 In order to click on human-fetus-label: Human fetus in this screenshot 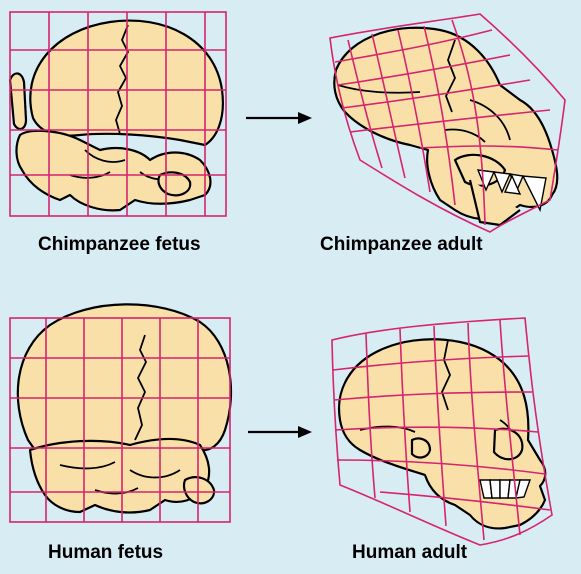, I will do `click(105, 552)`.